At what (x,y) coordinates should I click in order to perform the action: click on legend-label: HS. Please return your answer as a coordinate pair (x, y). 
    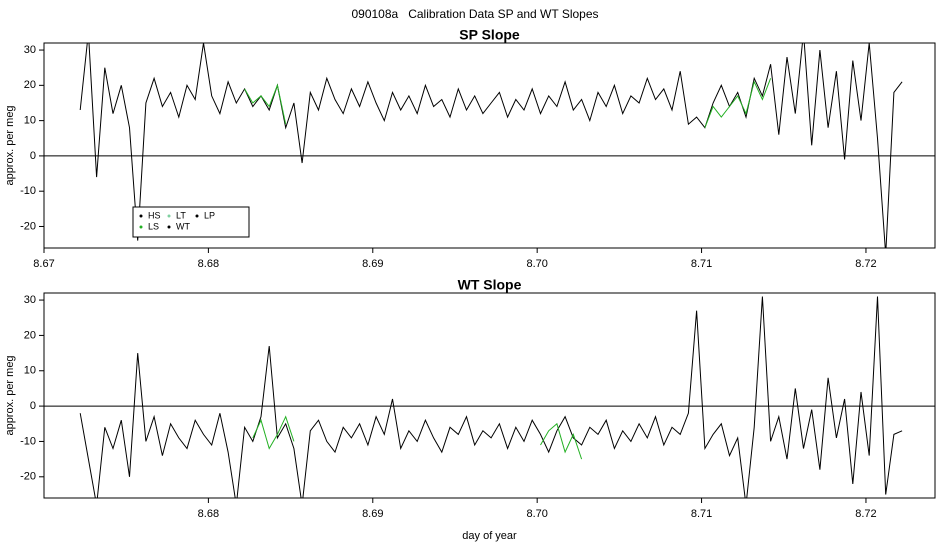
    Looking at the image, I should click on (154, 215).